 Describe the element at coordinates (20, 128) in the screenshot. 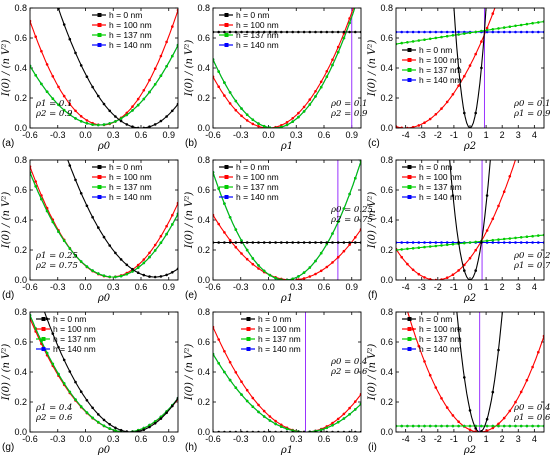

I see `y-tick-label: 0.0` at that location.